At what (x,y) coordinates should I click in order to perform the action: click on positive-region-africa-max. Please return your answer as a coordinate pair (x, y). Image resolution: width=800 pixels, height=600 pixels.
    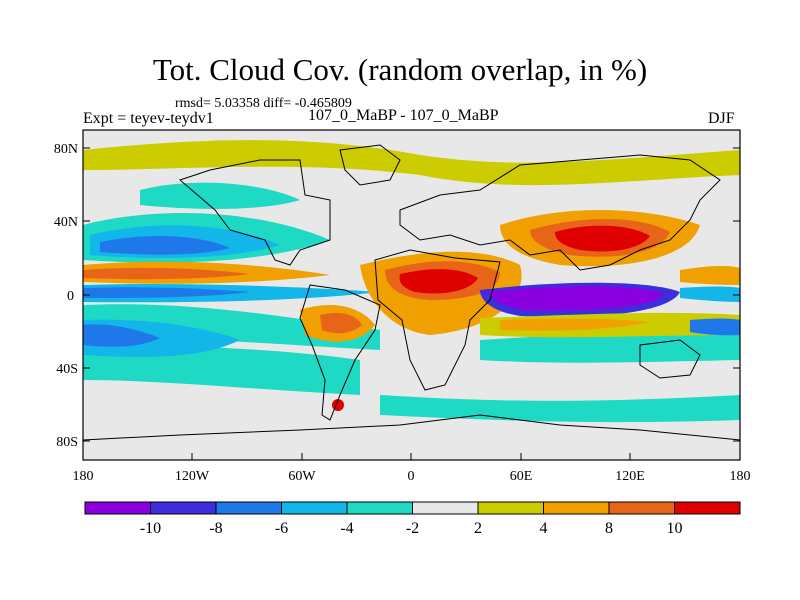
    Looking at the image, I should click on (438, 281).